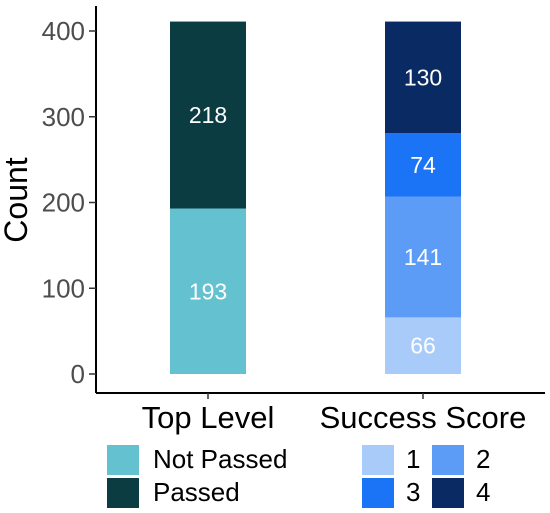 The height and width of the screenshot is (513, 550). Describe the element at coordinates (17, 200) in the screenshot. I see `y-axis-title: Count` at that location.